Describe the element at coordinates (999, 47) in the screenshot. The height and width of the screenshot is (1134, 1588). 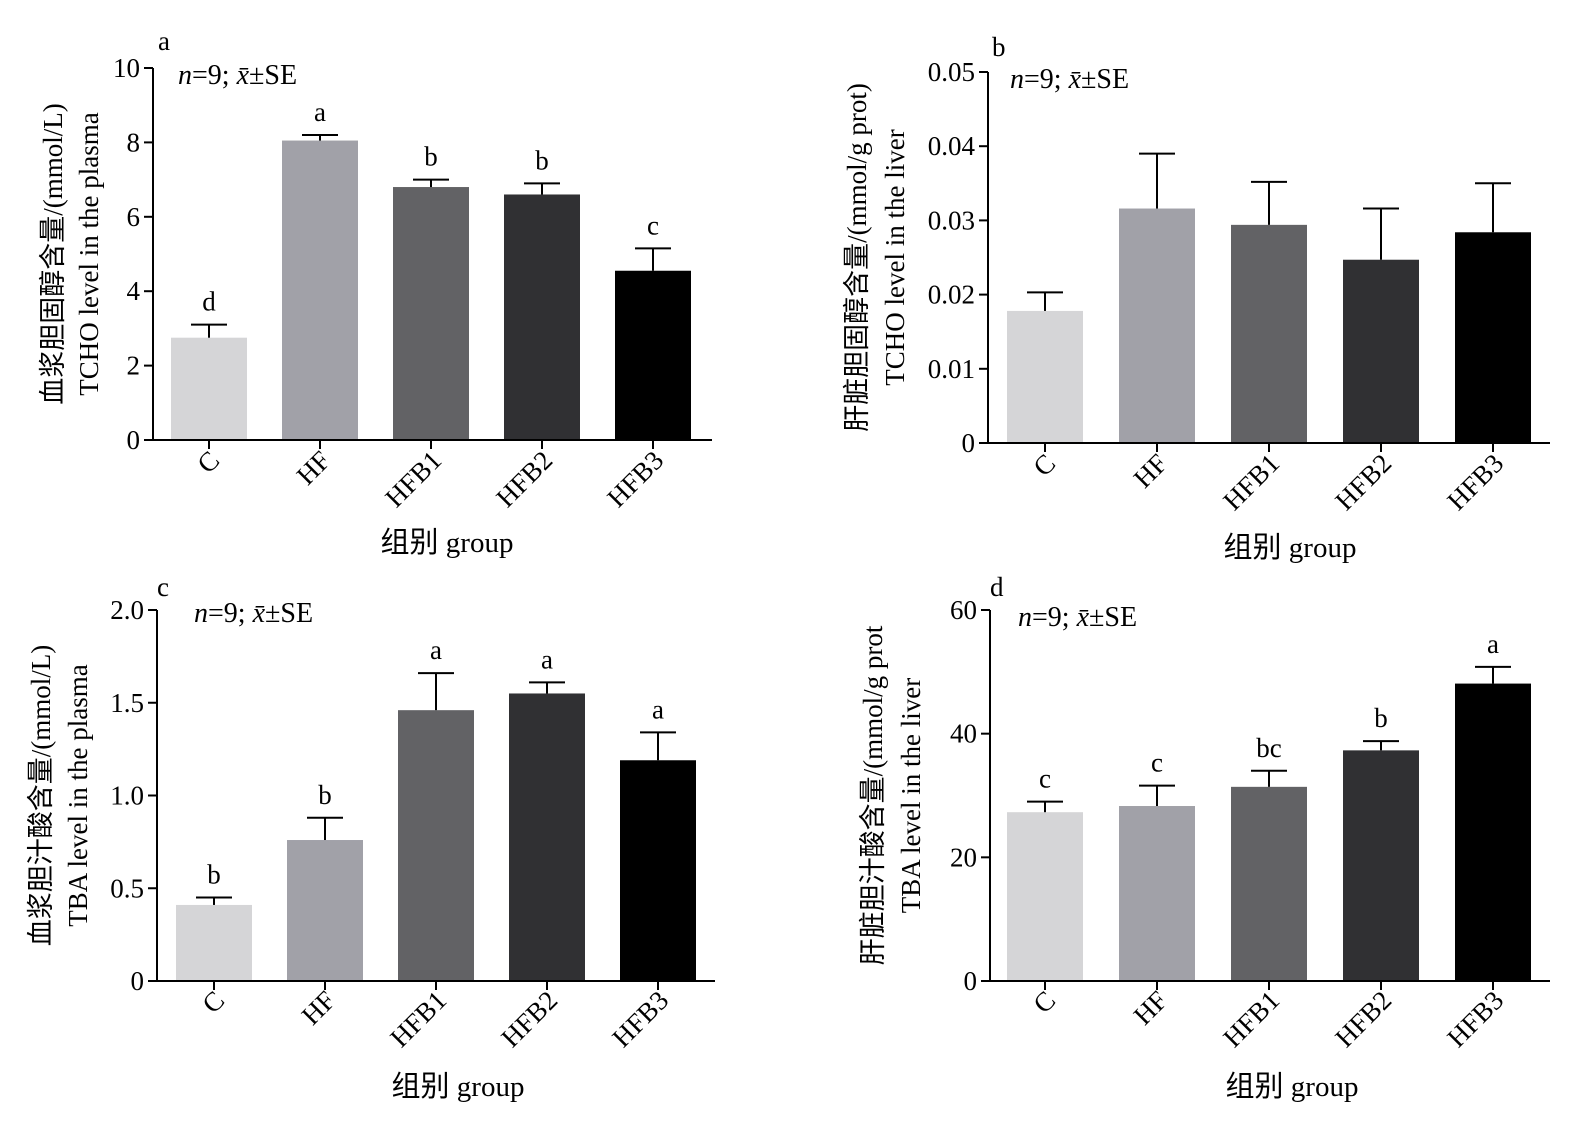
I see `panel-letter: b` at that location.